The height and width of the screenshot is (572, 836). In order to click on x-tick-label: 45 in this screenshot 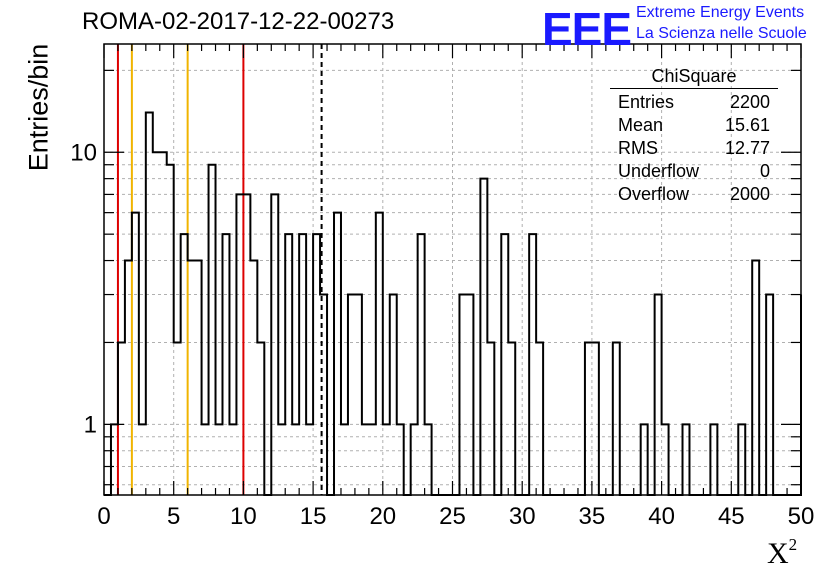, I will do `click(731, 516)`.